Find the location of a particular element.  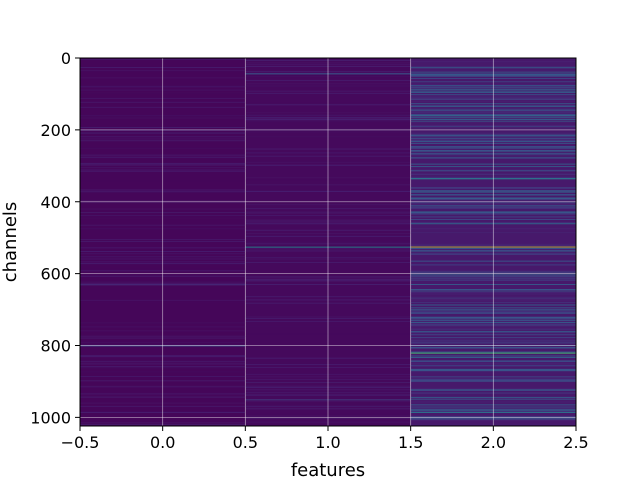

x-tick-label: 0.5 is located at coordinates (245, 442).